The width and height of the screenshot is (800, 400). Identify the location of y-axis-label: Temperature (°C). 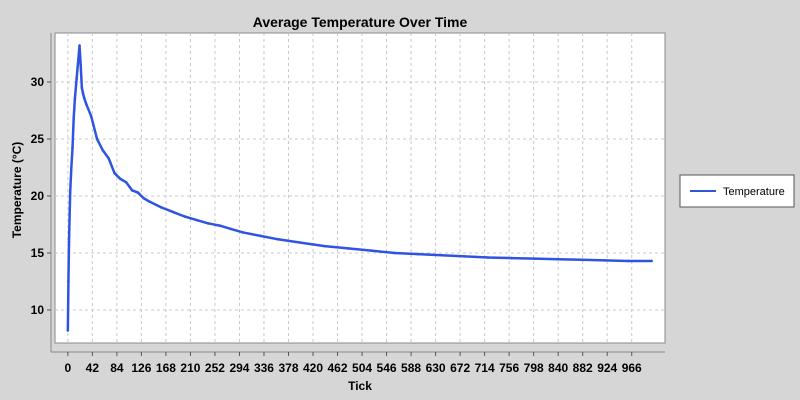
(17, 190).